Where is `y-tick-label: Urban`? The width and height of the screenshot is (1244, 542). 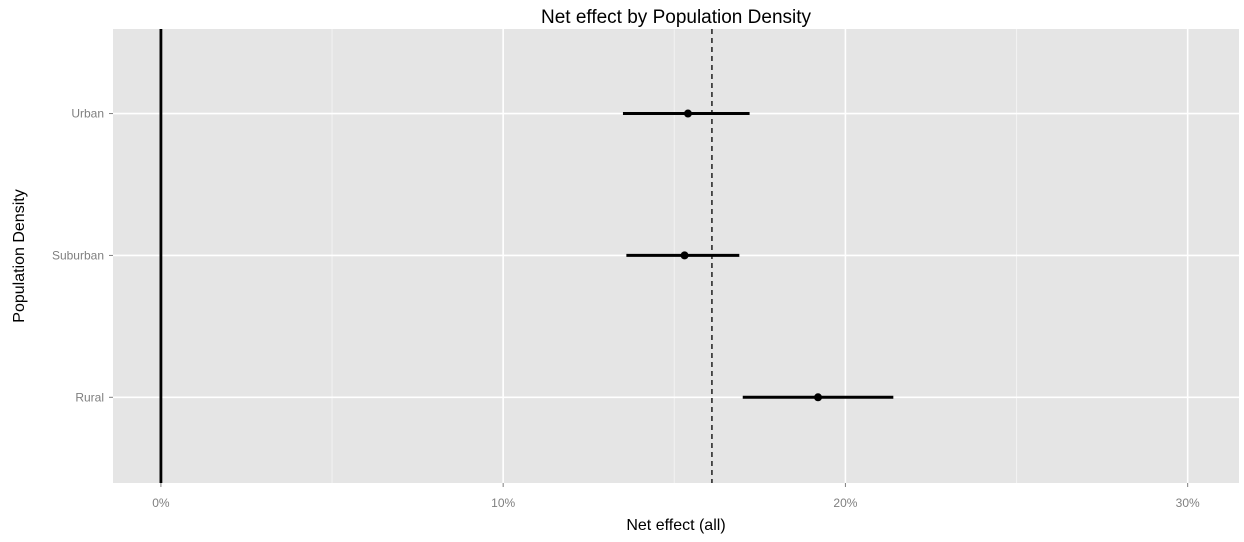
y-tick-label: Urban is located at coordinates (87, 114).